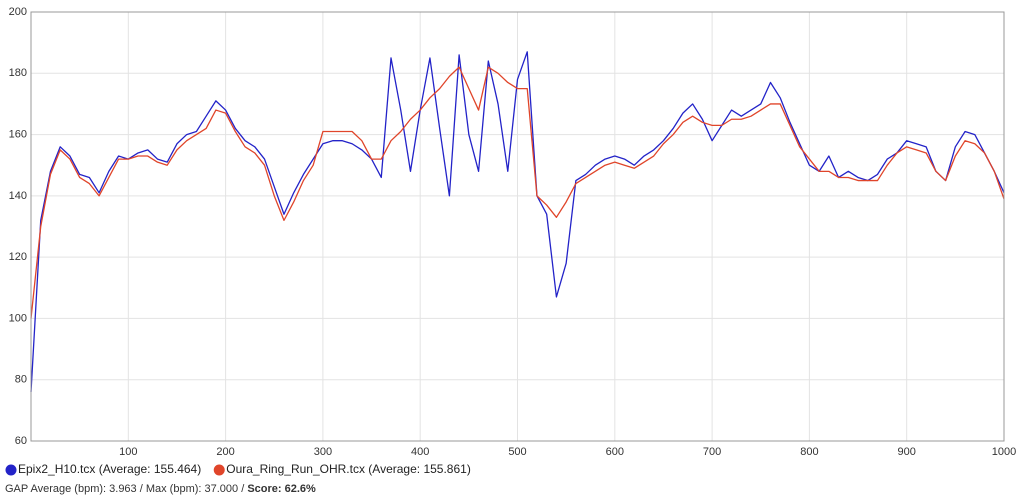 This screenshot has height=497, width=1020. Describe the element at coordinates (712, 452) in the screenshot. I see `x-tick-label: 700` at that location.